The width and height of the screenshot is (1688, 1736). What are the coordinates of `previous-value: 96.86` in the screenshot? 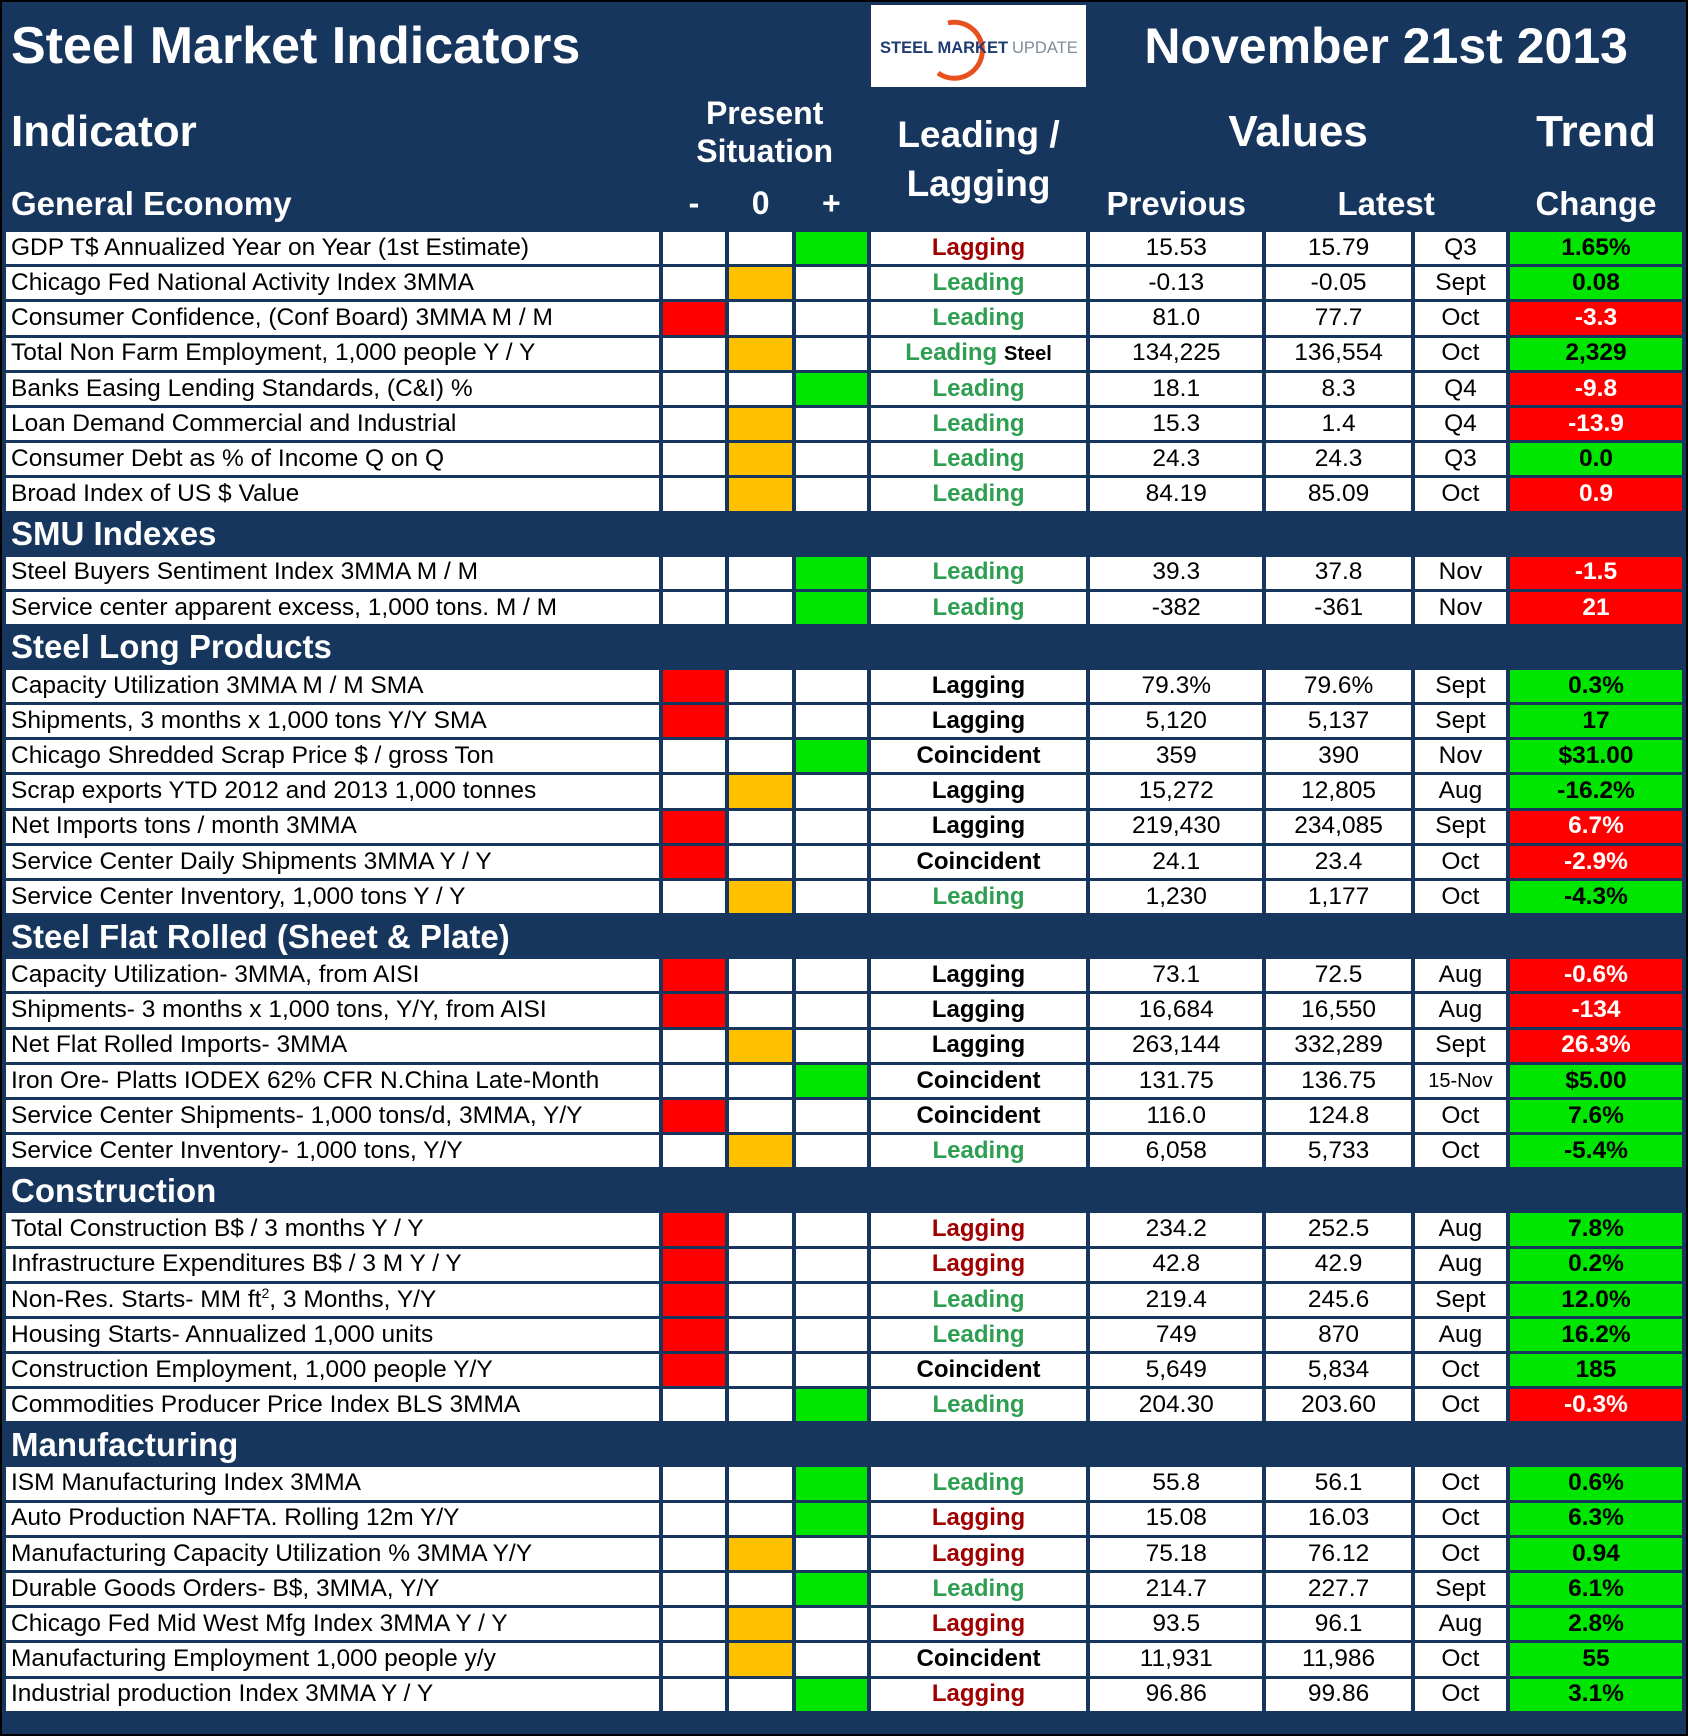 It's located at (1176, 1694).